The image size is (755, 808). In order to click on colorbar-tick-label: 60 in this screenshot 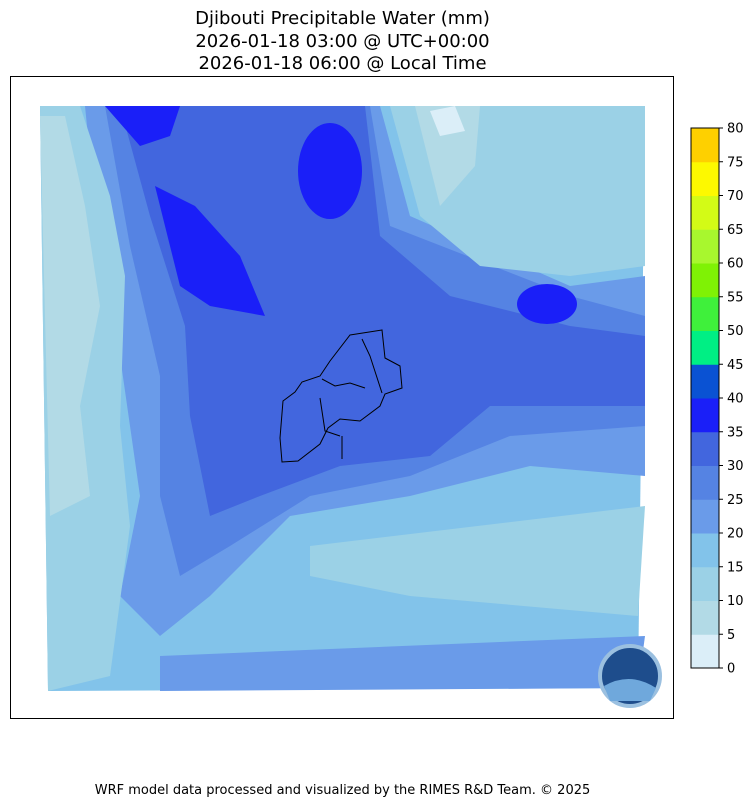, I will do `click(735, 264)`.